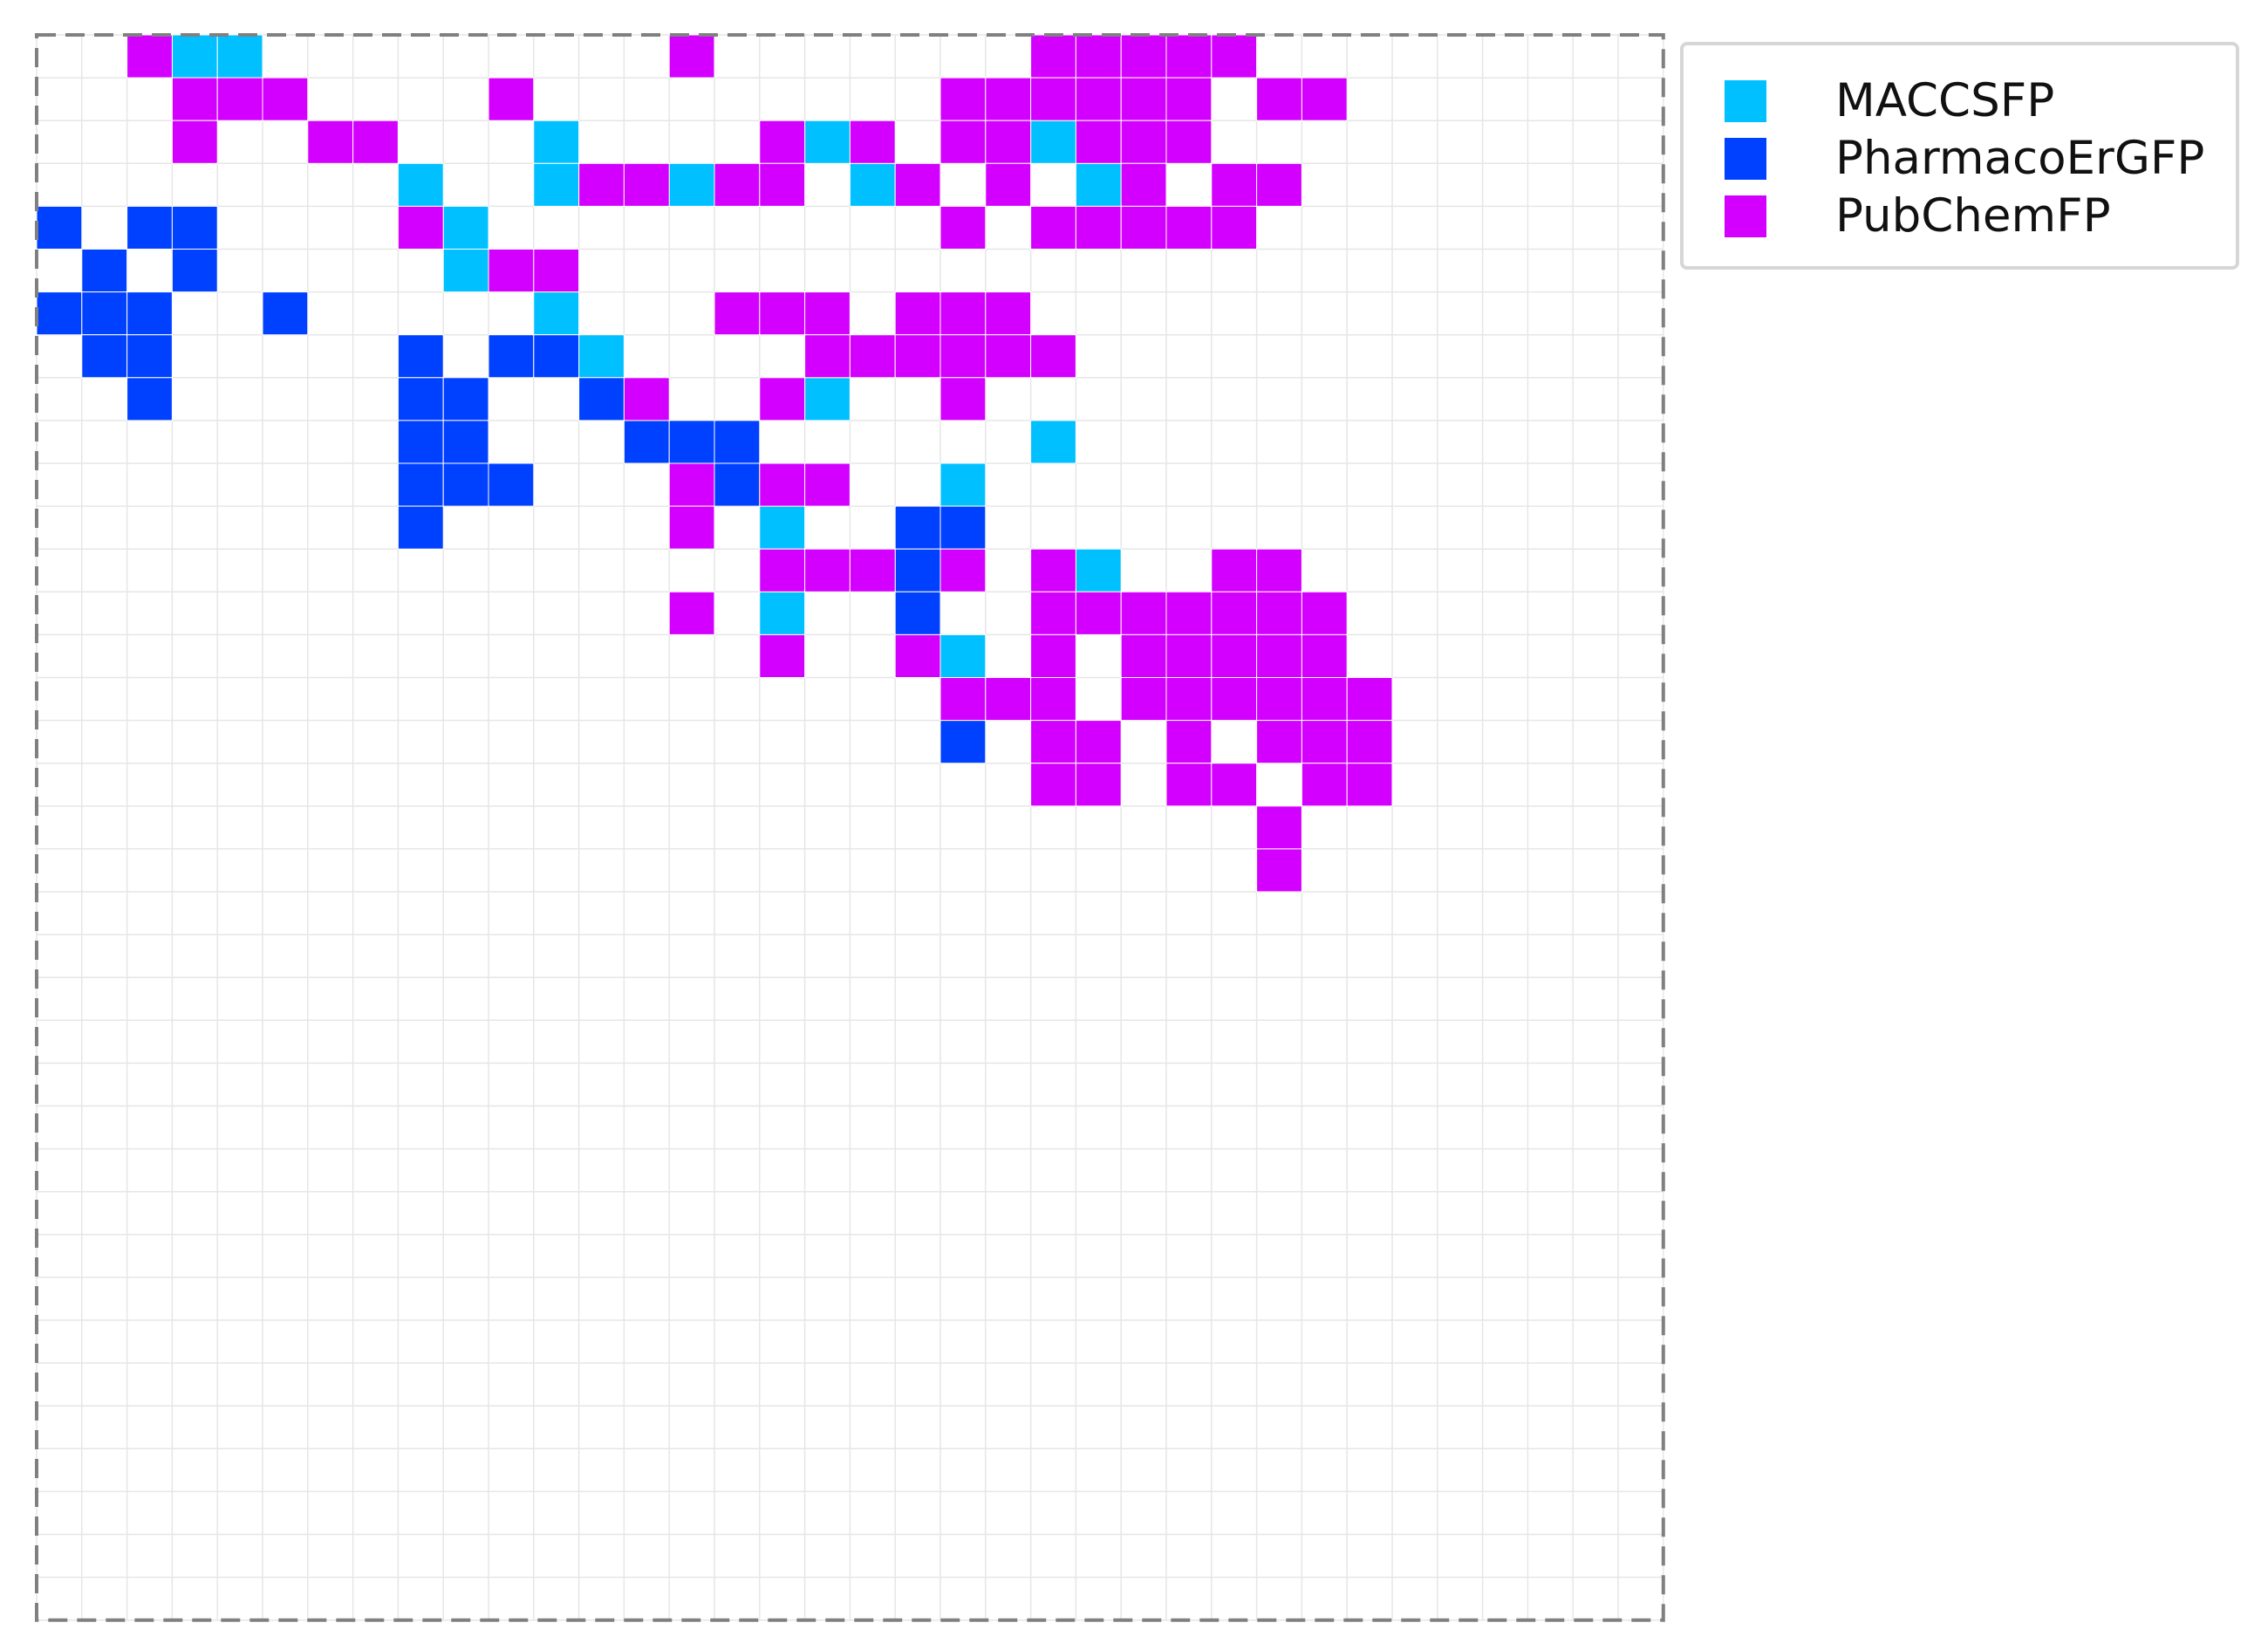  I want to click on legend-swatch-pubchemfp, so click(1746, 216).